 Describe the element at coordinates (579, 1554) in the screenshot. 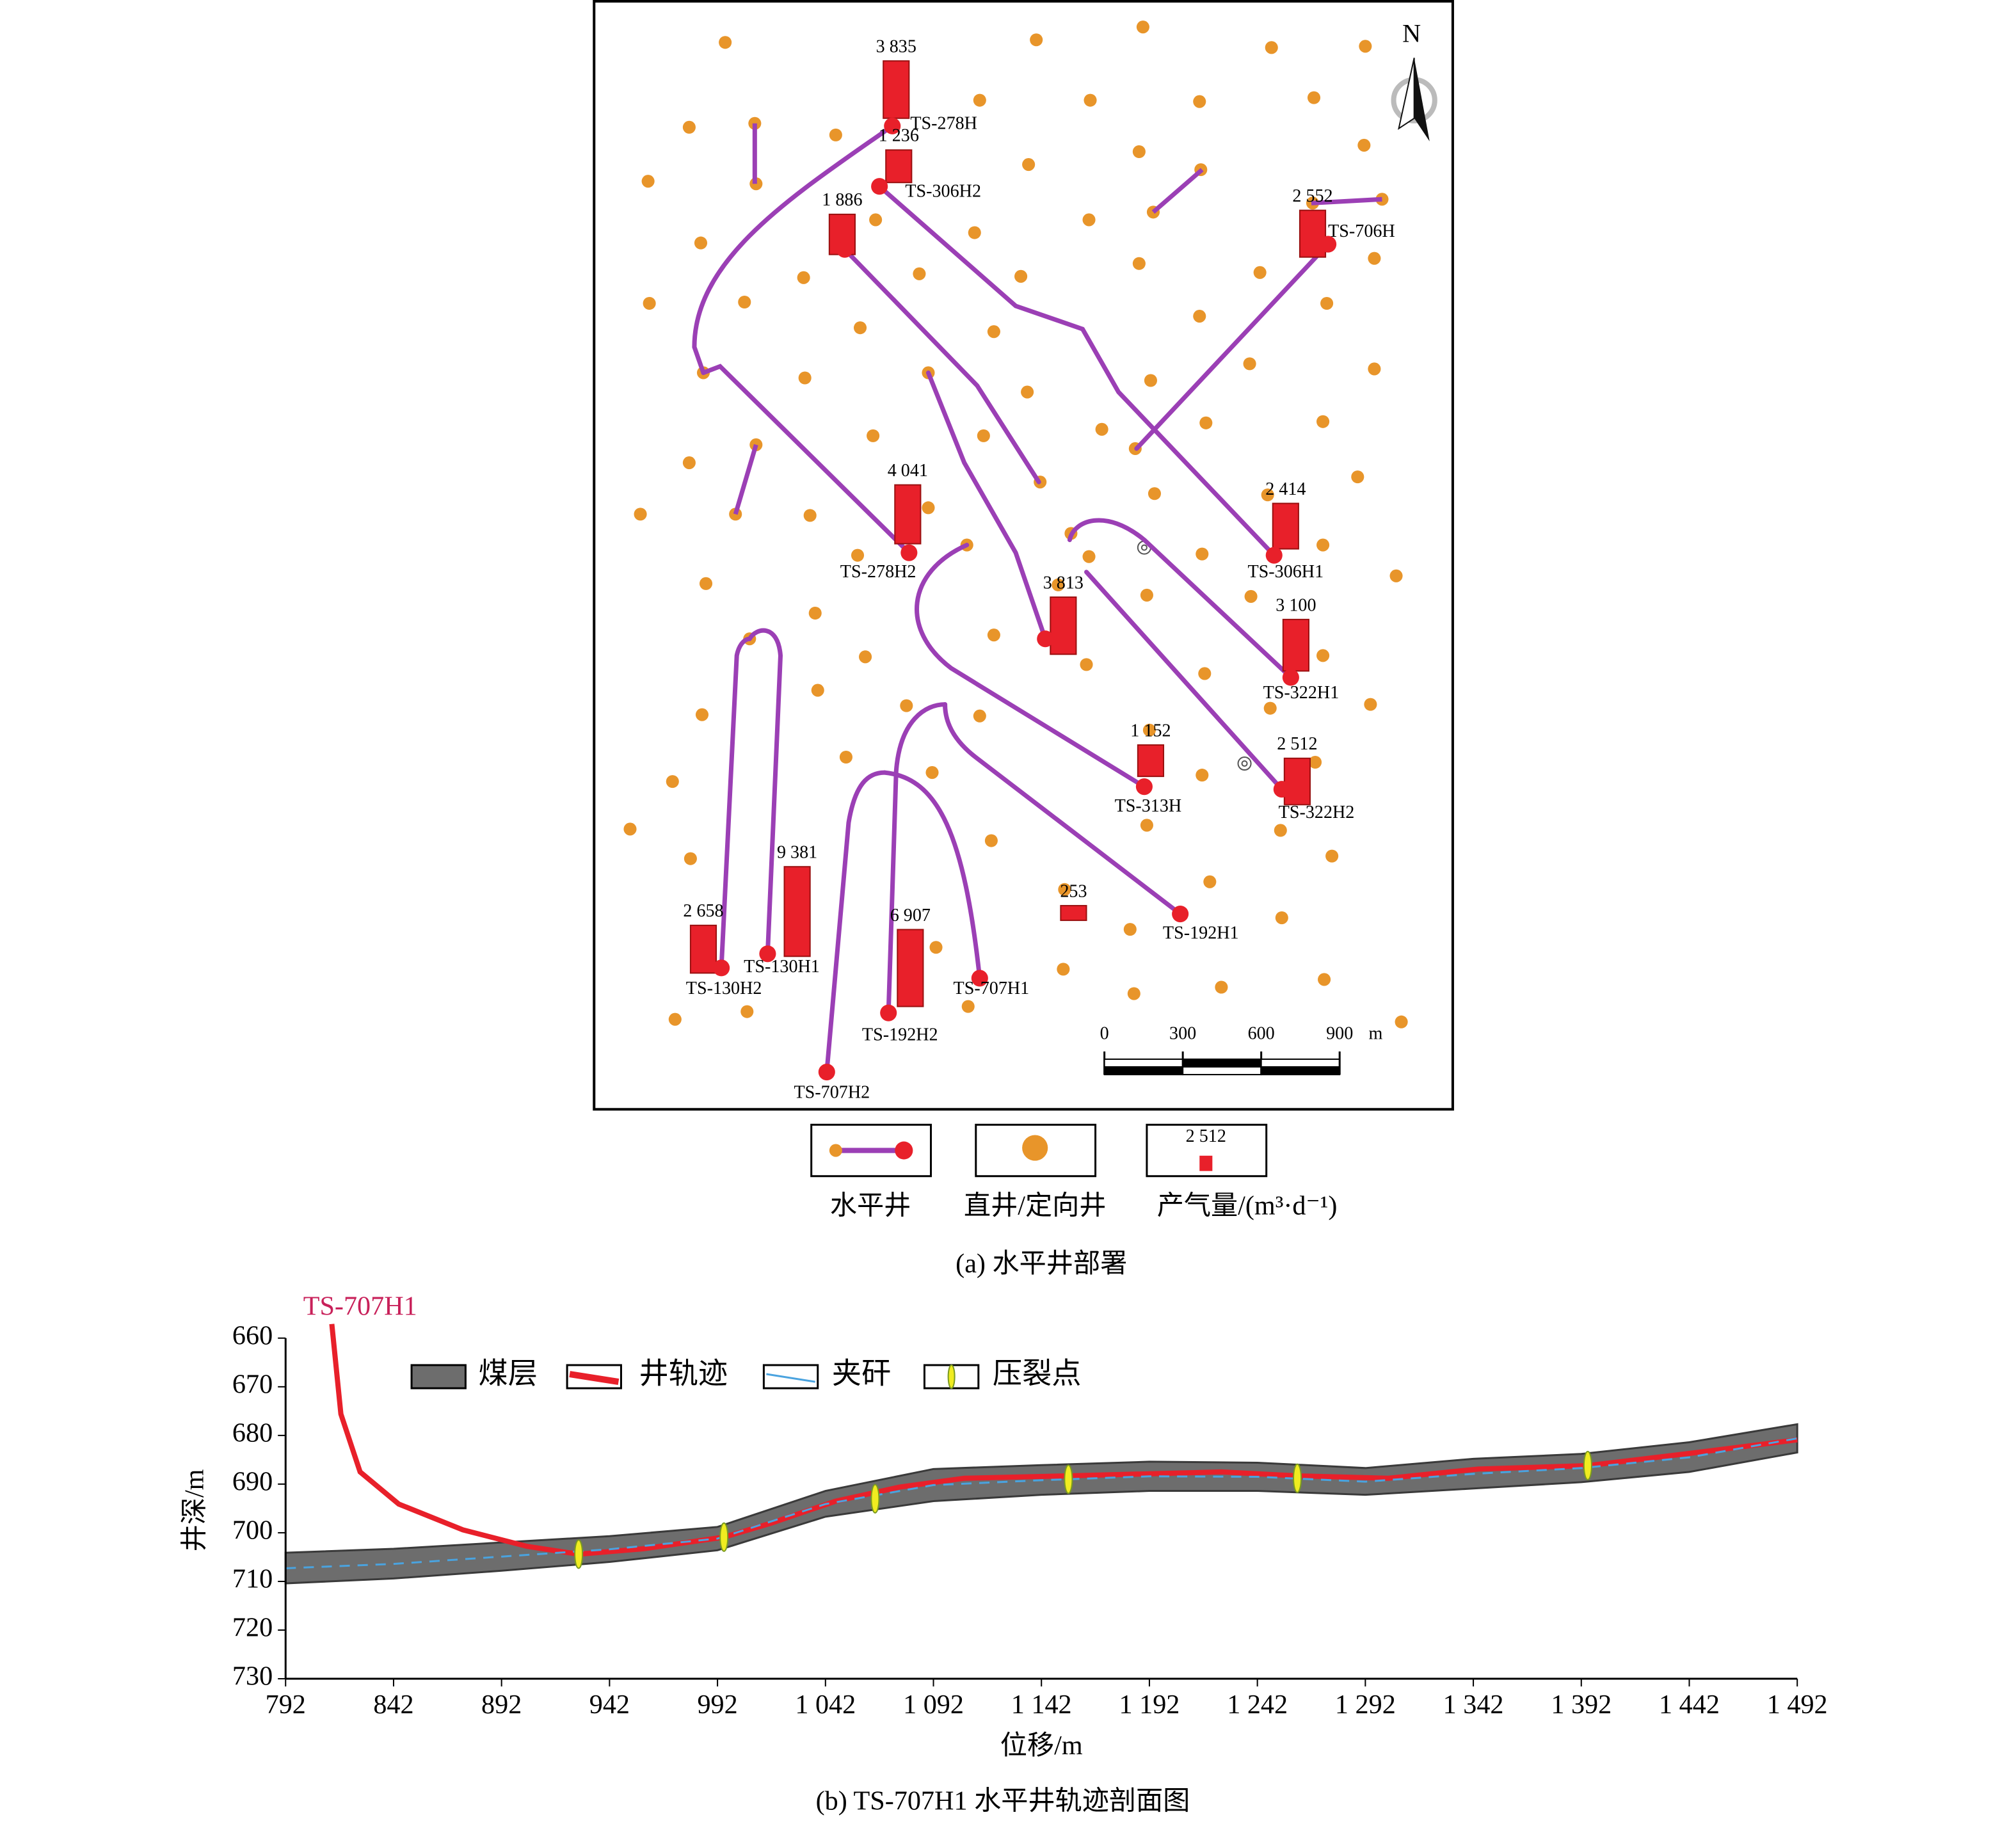

I see `frac-point` at that location.